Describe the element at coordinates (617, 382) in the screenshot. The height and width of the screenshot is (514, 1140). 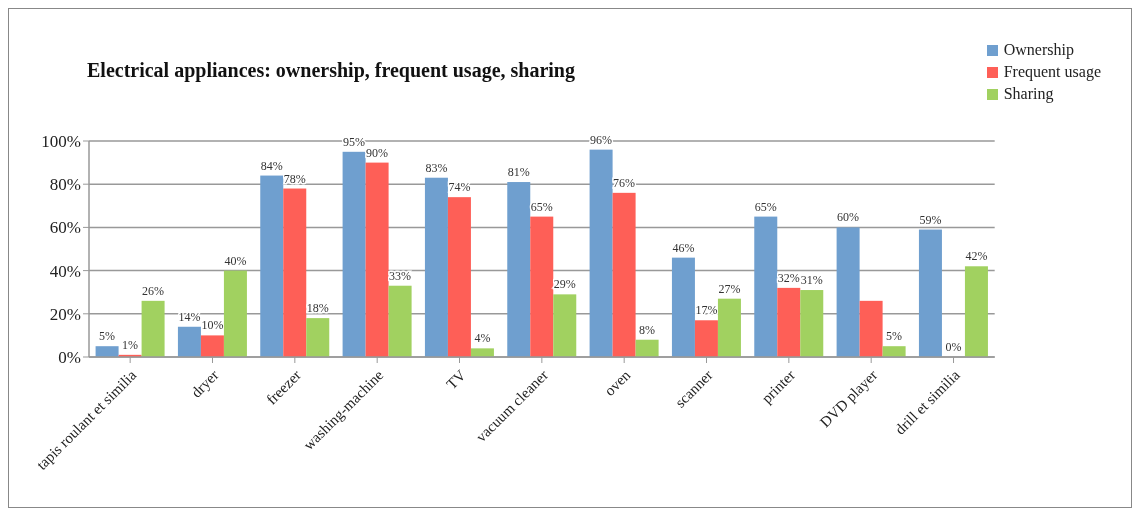
I see `x-tick-label: oven` at that location.